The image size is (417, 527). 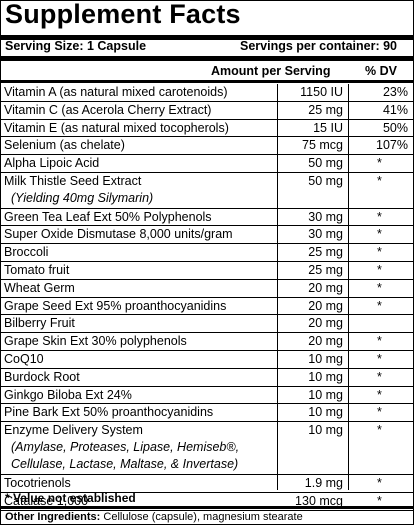 What do you see at coordinates (319, 500) in the screenshot?
I see `nutrient-amount: 130 mcg` at bounding box center [319, 500].